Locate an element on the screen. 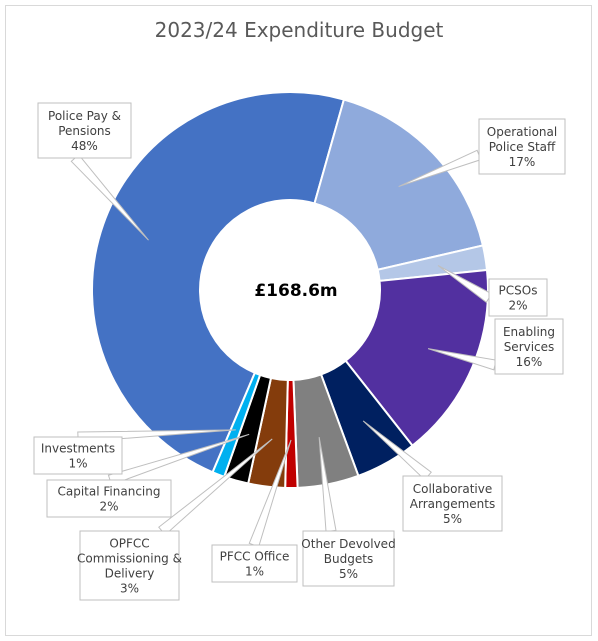 The image size is (598, 641). slice-label-investments: Investments is located at coordinates (78, 449).